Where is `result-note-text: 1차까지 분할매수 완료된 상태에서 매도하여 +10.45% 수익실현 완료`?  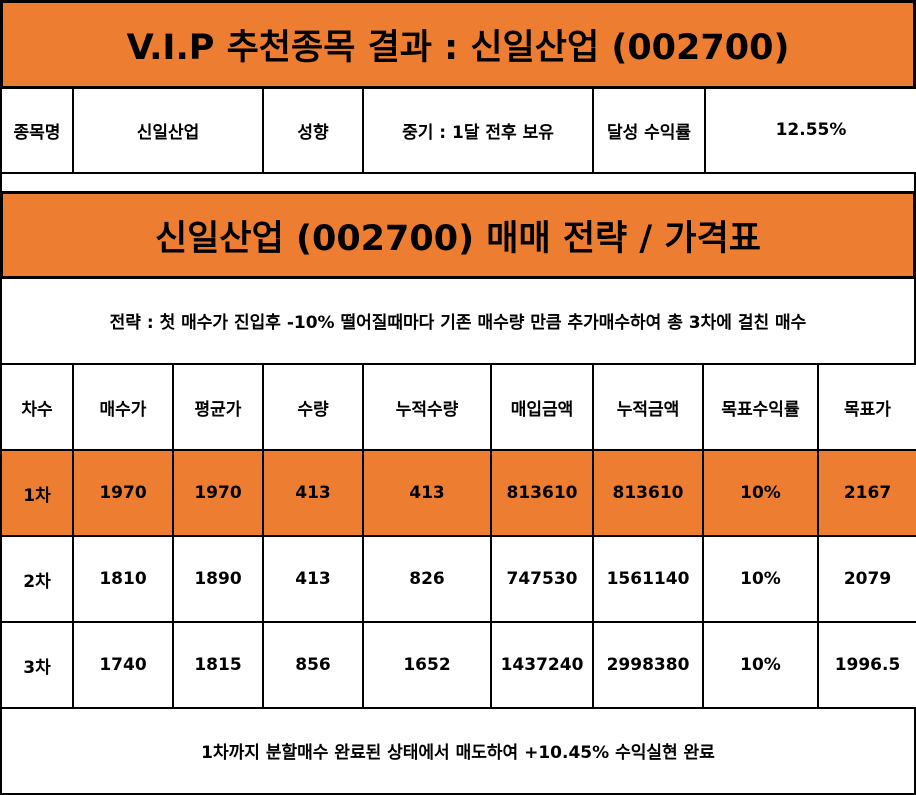 result-note-text: 1차까지 분할매수 완료된 상태에서 매도하여 +10.45% 수익실현 완료 is located at coordinates (458, 752).